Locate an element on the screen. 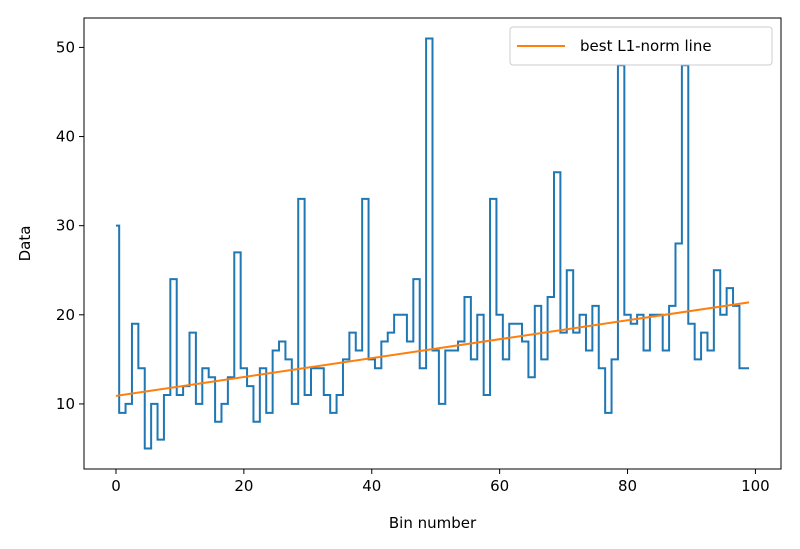  x-tick-label: 40 is located at coordinates (371, 486).